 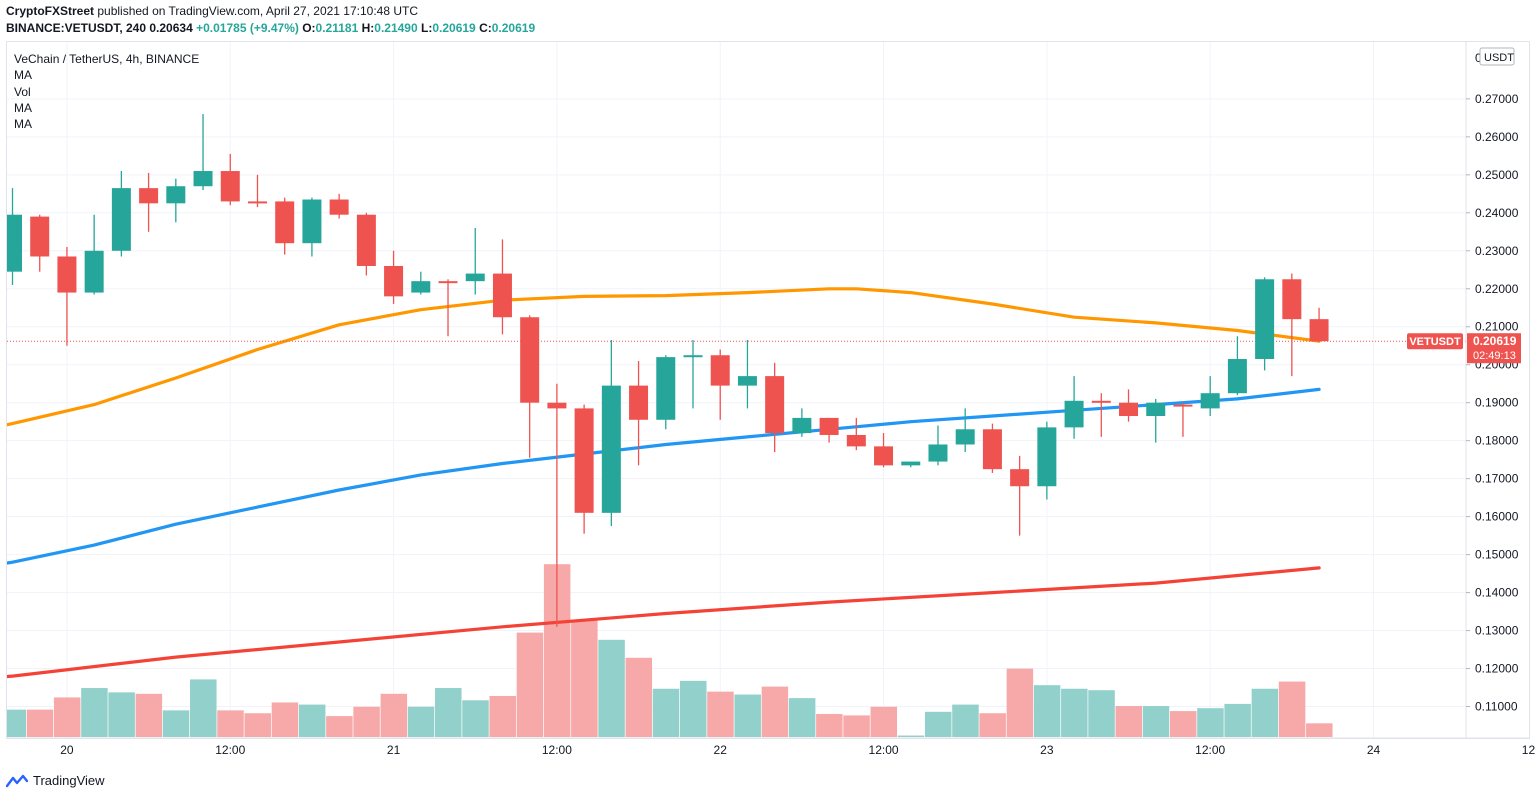 What do you see at coordinates (67, 750) in the screenshot?
I see `x-tick-label: 20` at bounding box center [67, 750].